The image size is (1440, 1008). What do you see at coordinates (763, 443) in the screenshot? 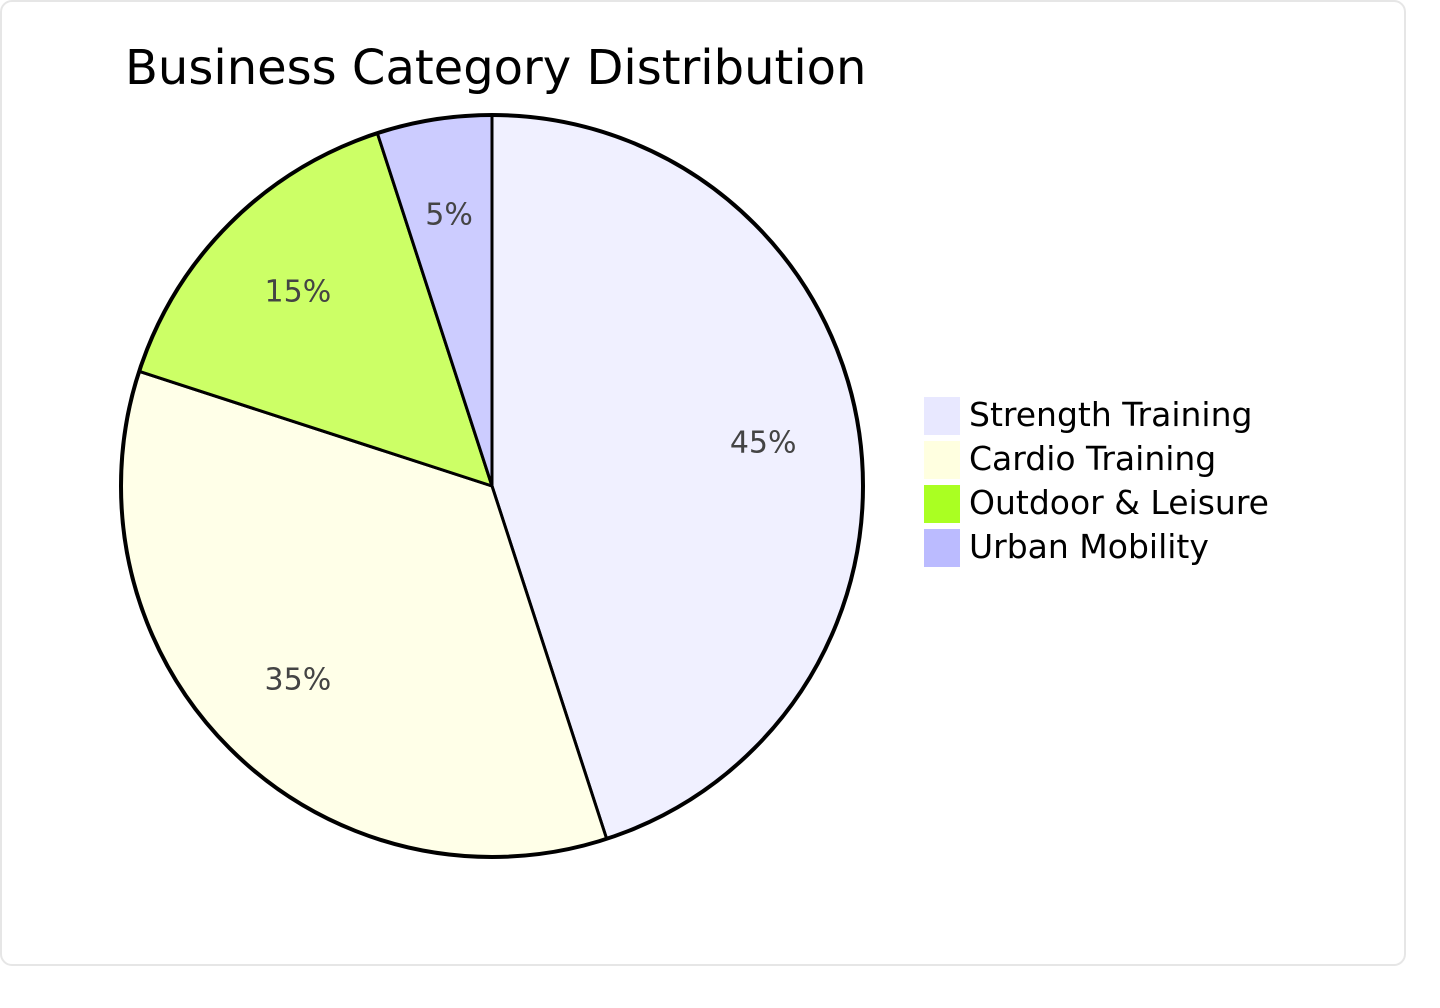
I see `slice-value-label: 45%` at bounding box center [763, 443].